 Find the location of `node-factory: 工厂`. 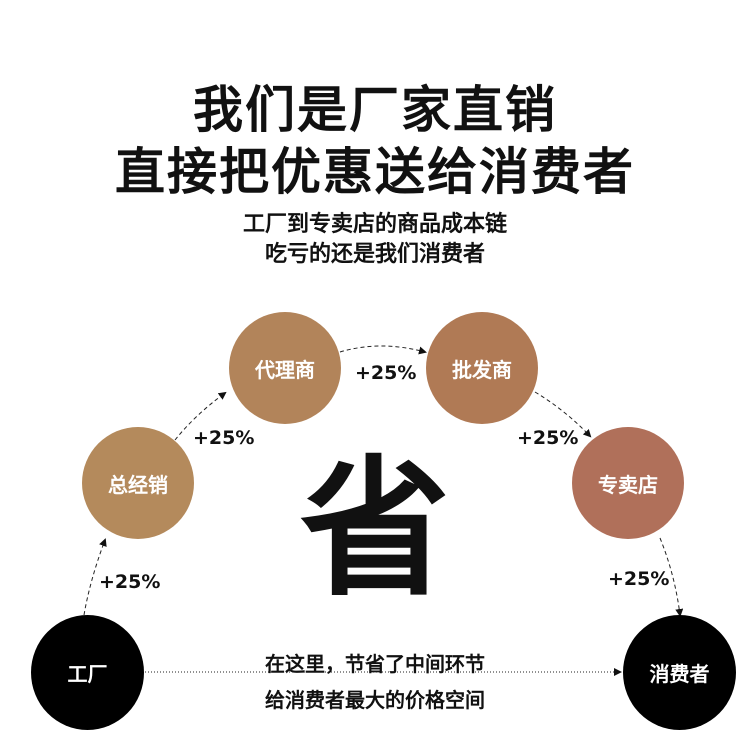

node-factory: 工厂 is located at coordinates (87, 672).